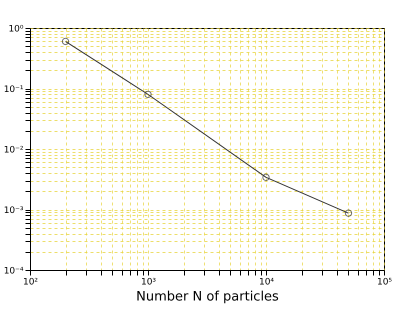 The height and width of the screenshot is (310, 420). Describe the element at coordinates (14, 90) in the screenshot. I see `y-tick-label: 10⁻¹` at that location.